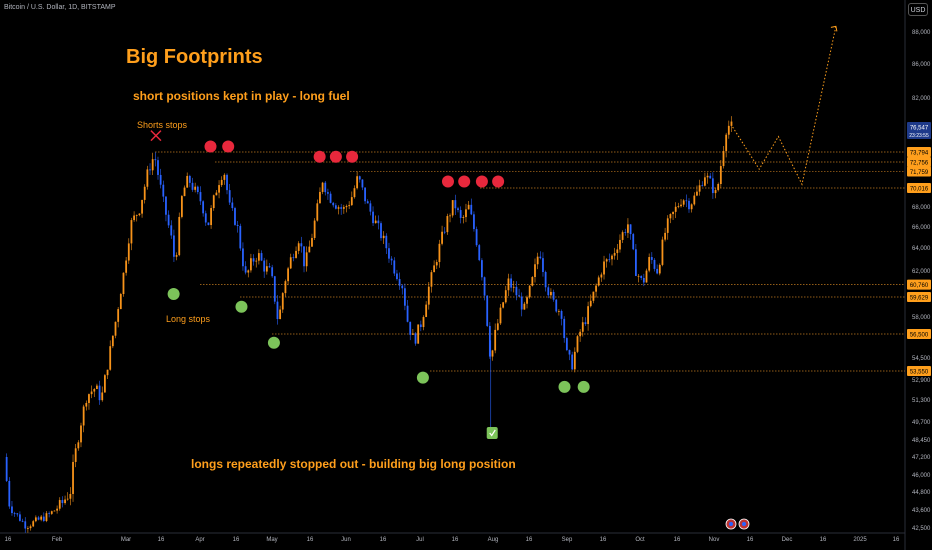 This screenshot has width=932, height=550. Describe the element at coordinates (492, 433) in the screenshot. I see `check-icon` at that location.